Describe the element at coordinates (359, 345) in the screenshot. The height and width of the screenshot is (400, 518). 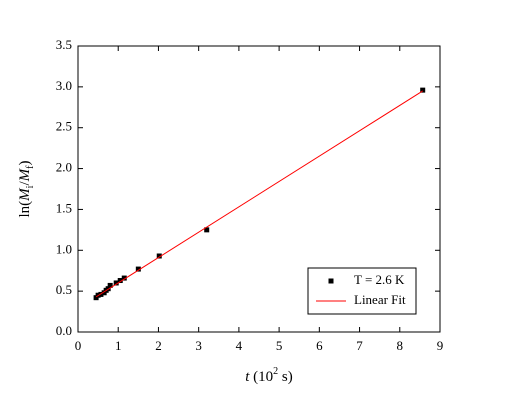
I see `x-tick-label: 7` at that location.